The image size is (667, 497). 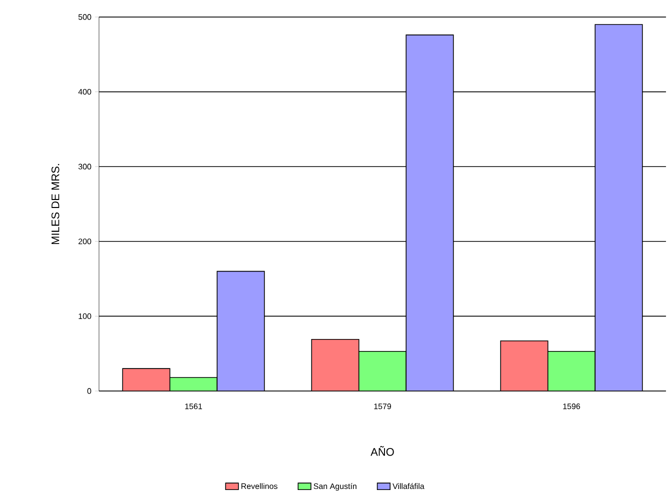 I want to click on legend-label: Revellinos, so click(x=259, y=486).